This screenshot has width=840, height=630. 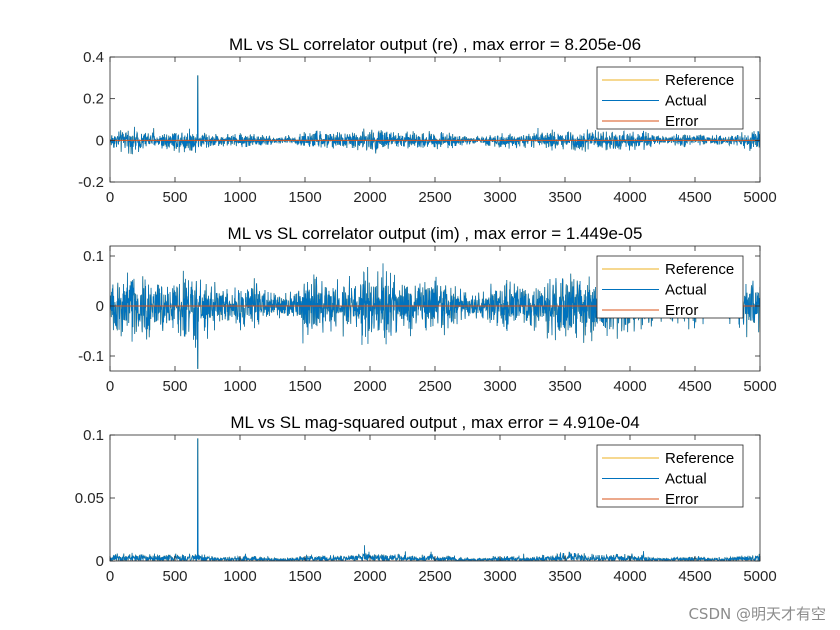 What do you see at coordinates (89, 498) in the screenshot?
I see `y-tick-label: 0.05` at bounding box center [89, 498].